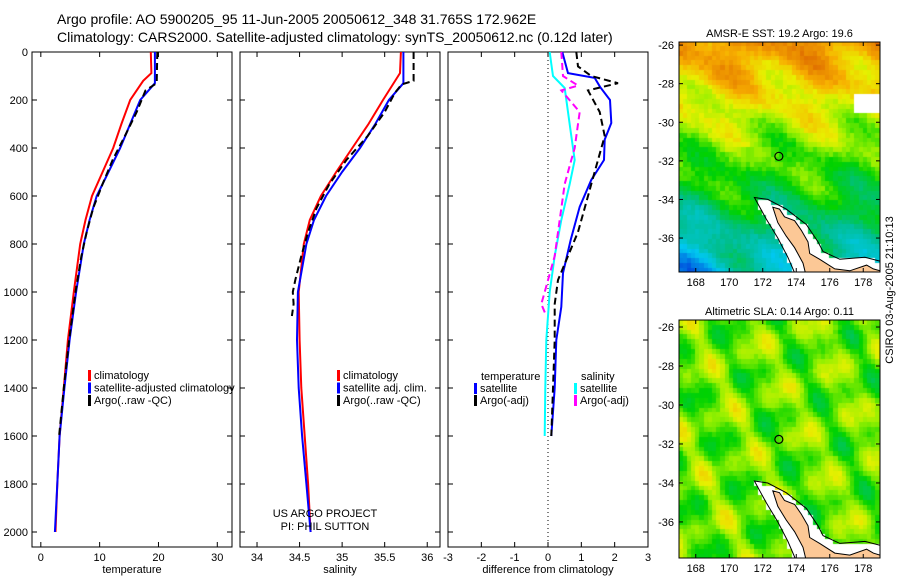 This screenshot has width=900, height=580. I want to click on sla-map-field, so click(779, 439).